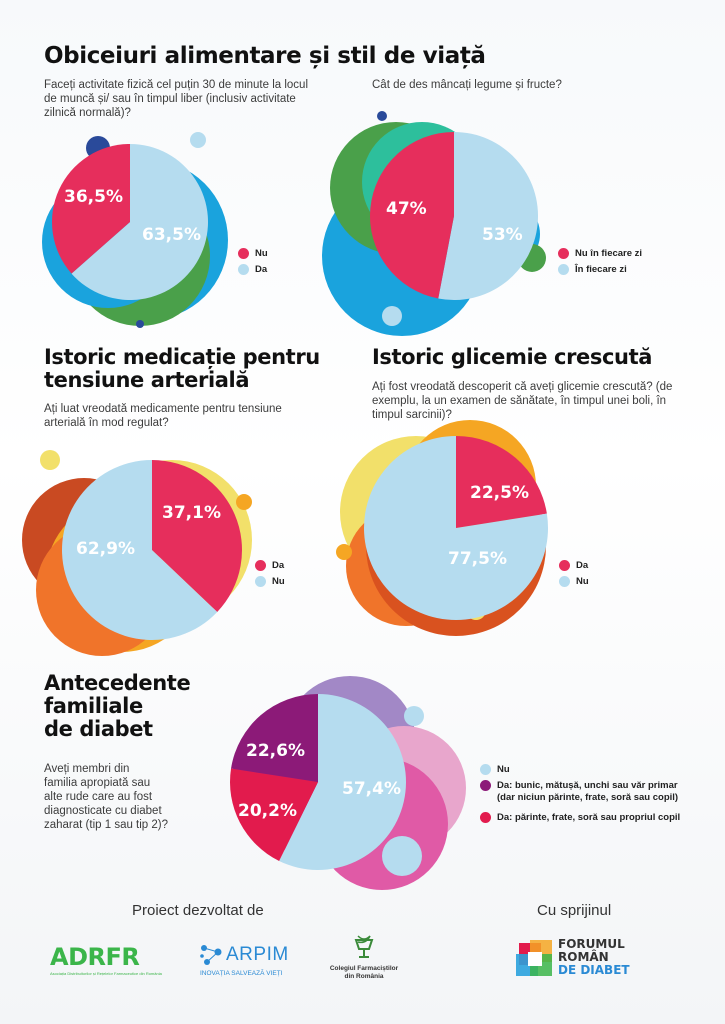 This screenshot has width=725, height=1024. Describe the element at coordinates (265, 56) in the screenshot. I see `page-title: Obiceiuri alimentare și stil de viață` at that location.